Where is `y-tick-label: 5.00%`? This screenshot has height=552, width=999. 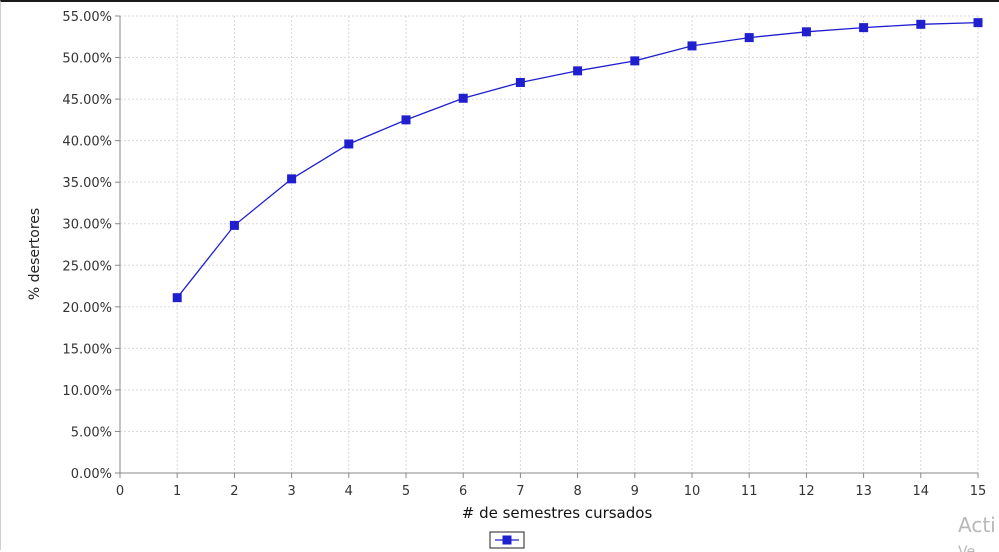 y-tick-label: 5.00% is located at coordinates (91, 432).